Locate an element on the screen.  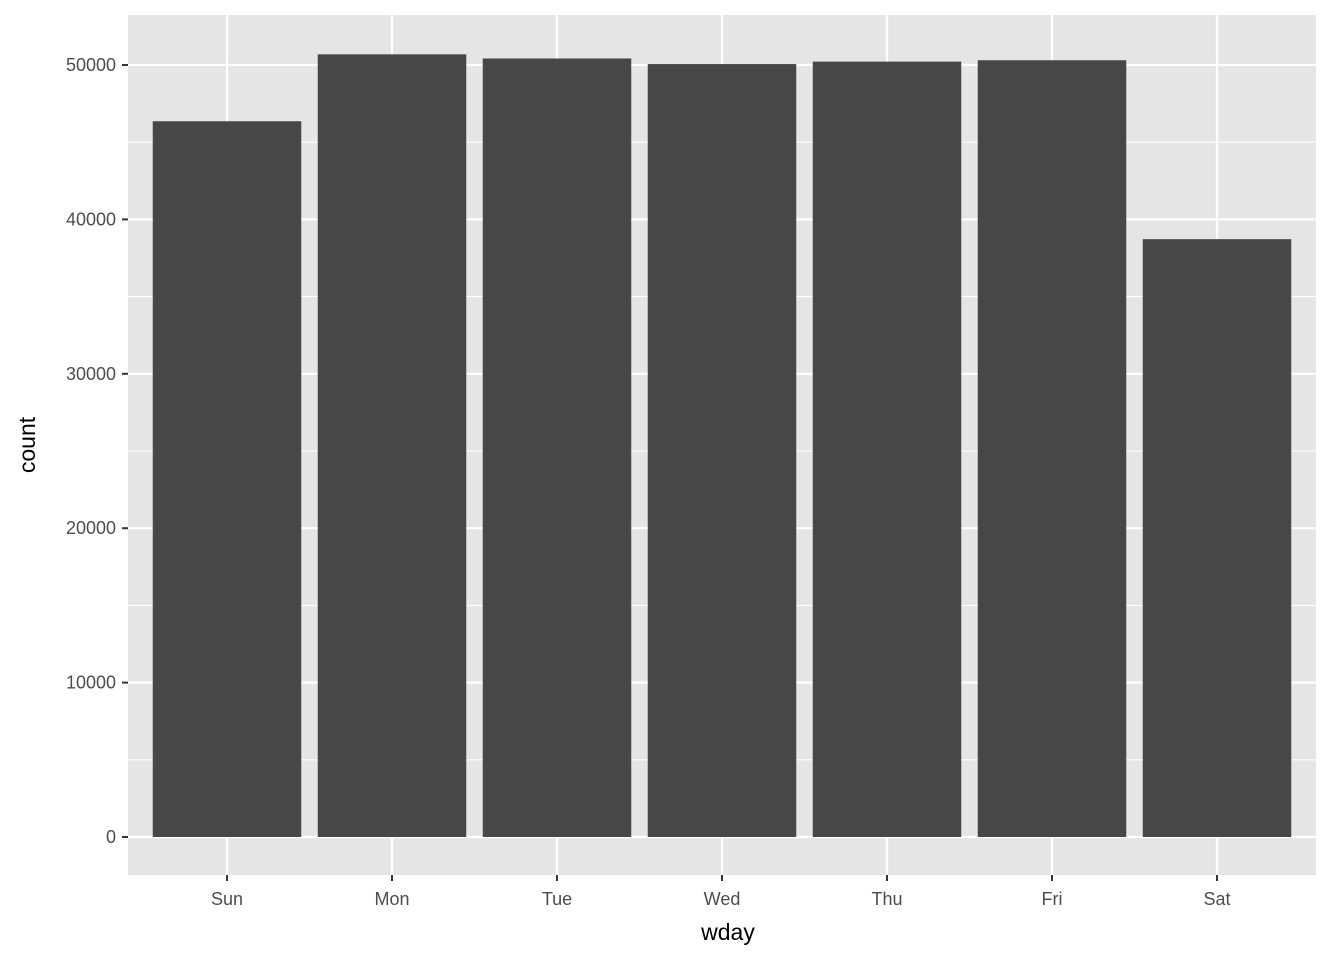
x-tick-label: Mon is located at coordinates (391, 899).